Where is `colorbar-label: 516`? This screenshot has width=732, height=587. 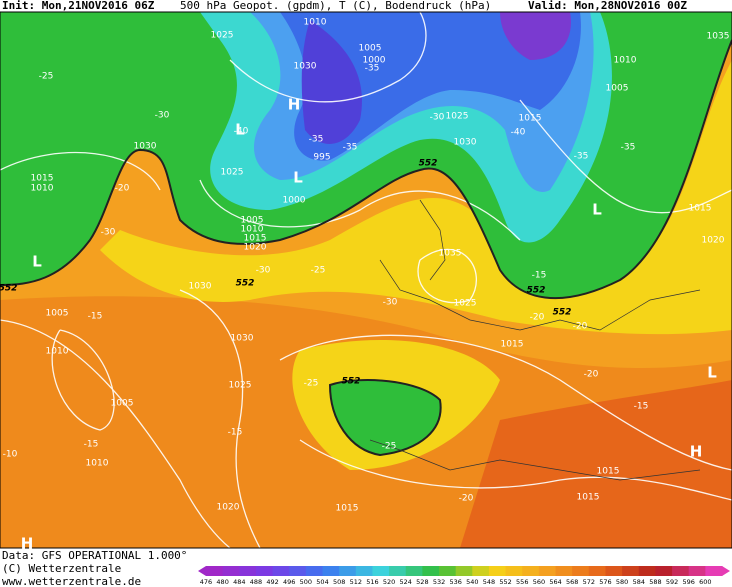 colorbar-label: 516 is located at coordinates (372, 582).